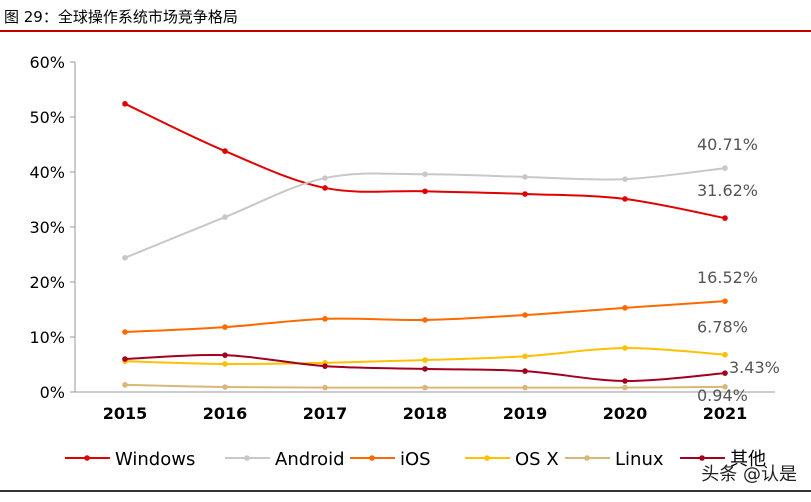 The height and width of the screenshot is (502, 811). I want to click on x-tick-label: 2017, so click(325, 413).